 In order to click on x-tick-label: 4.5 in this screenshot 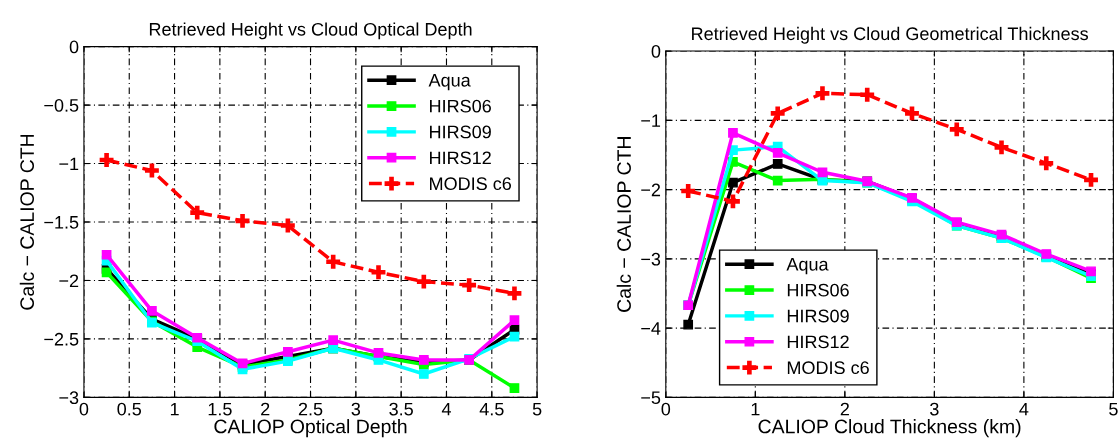, I will do `click(491, 409)`.